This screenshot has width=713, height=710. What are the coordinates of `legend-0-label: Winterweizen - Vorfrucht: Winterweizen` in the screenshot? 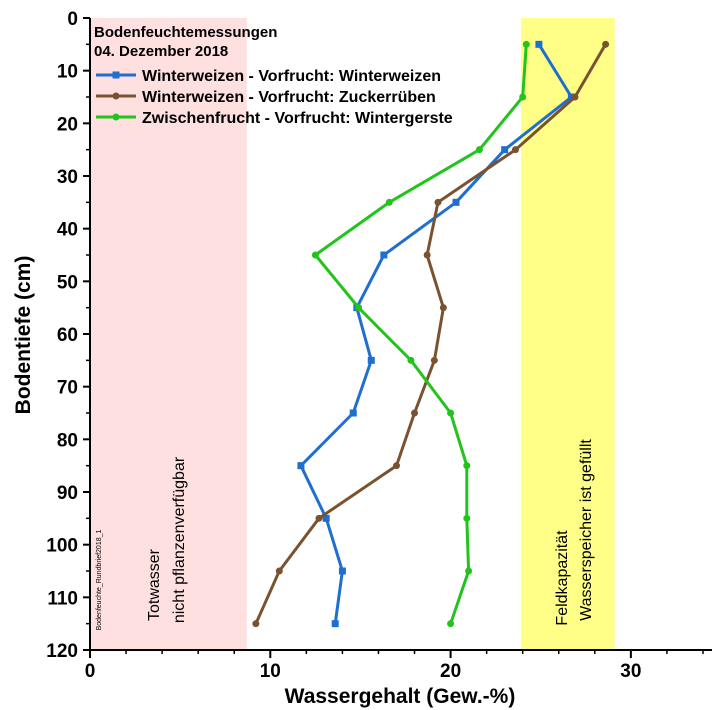 It's located at (291, 76).